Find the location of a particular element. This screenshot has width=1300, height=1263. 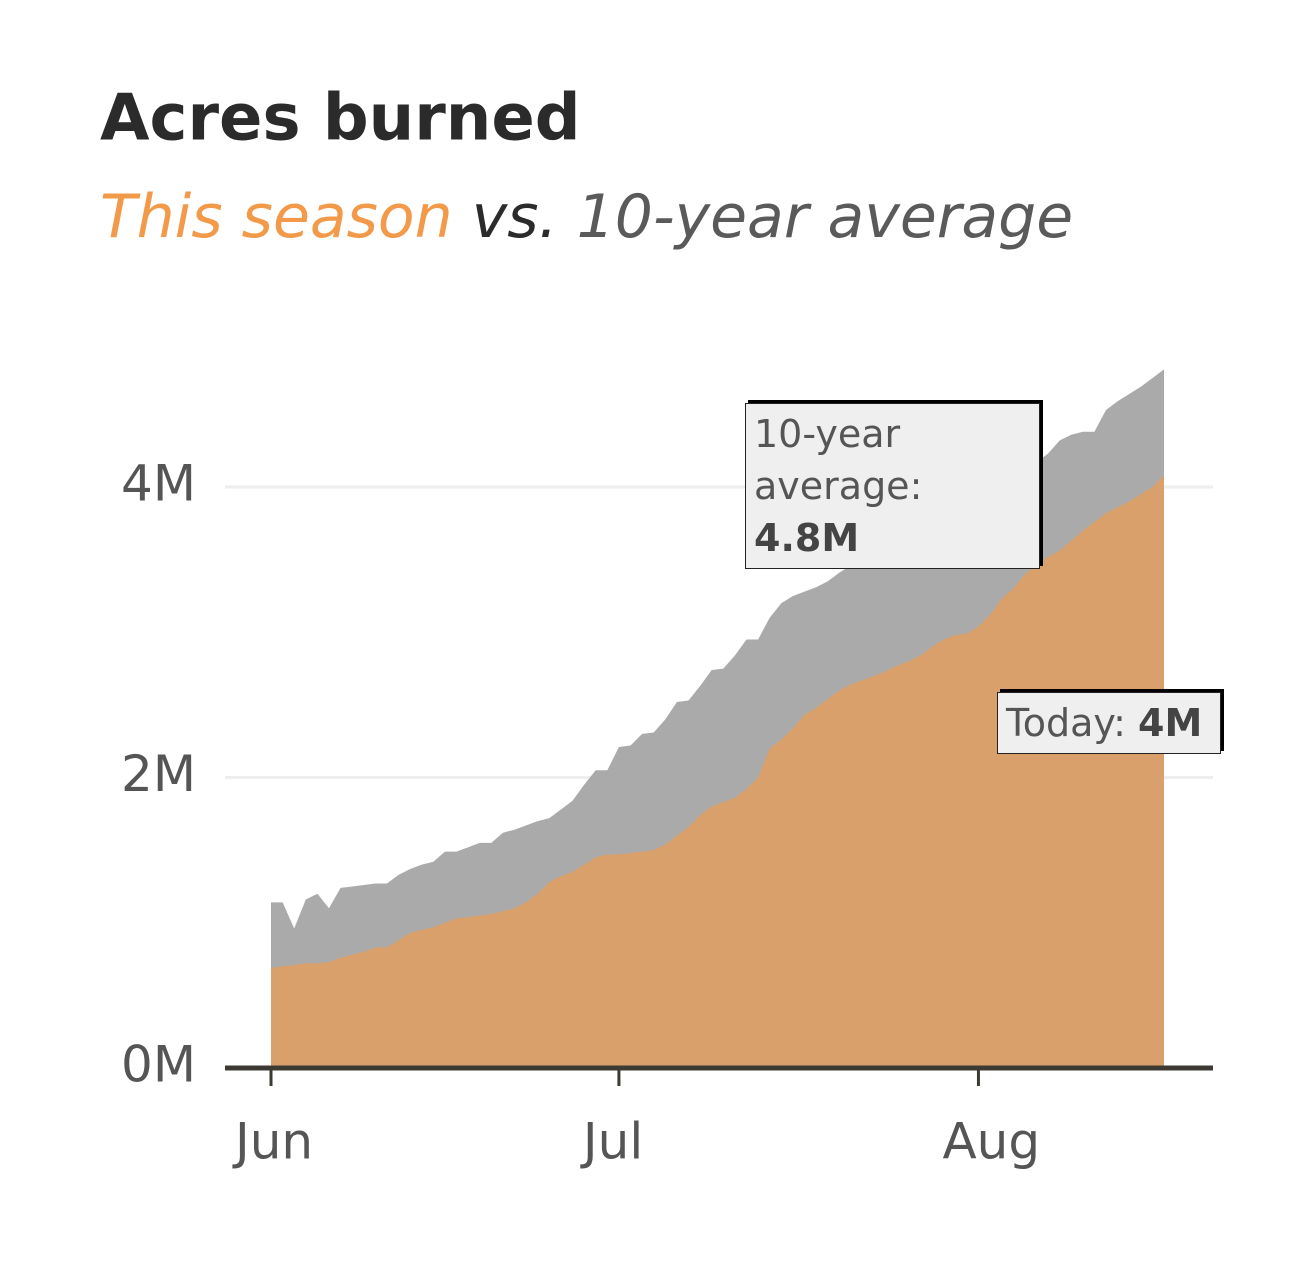

y-tick-label: 0M is located at coordinates (158, 1065).